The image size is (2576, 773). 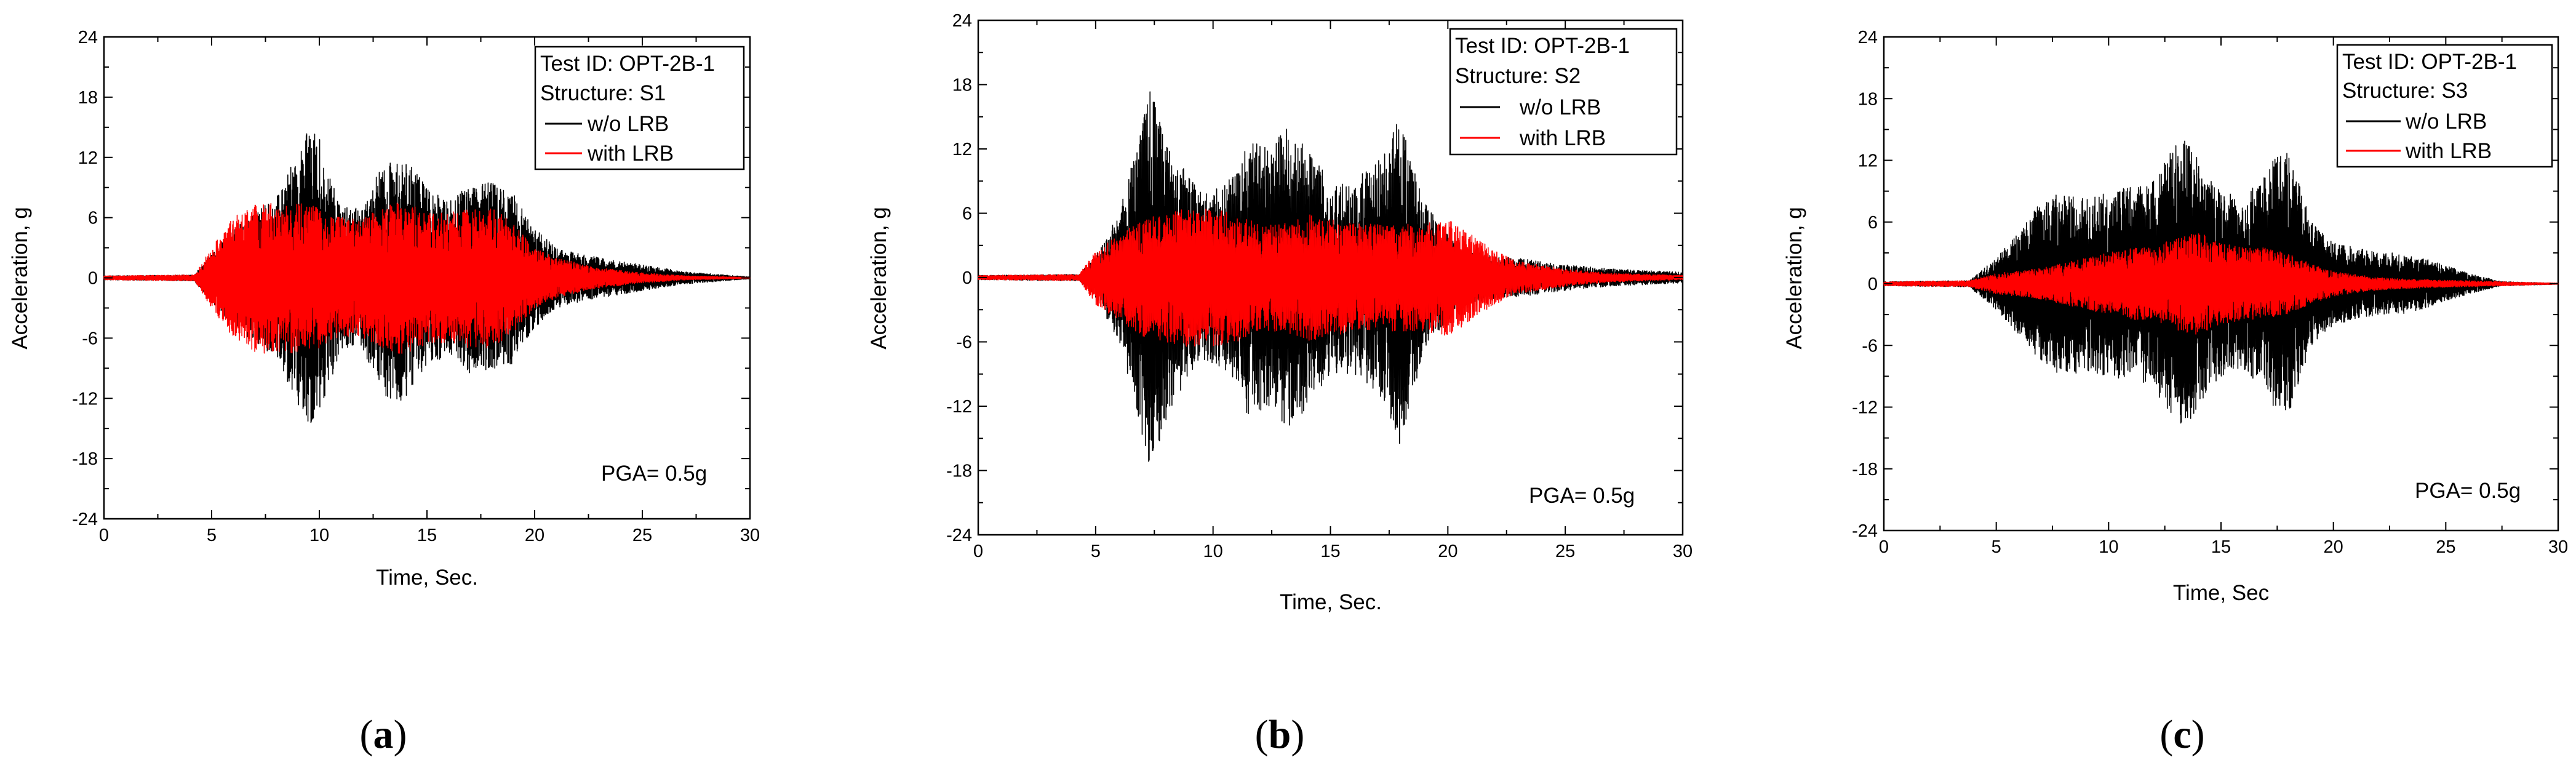 What do you see at coordinates (959, 278) in the screenshot?
I see `y-tick-labels-b: -24 -18 -12 -6 0 6 12 18 24` at bounding box center [959, 278].